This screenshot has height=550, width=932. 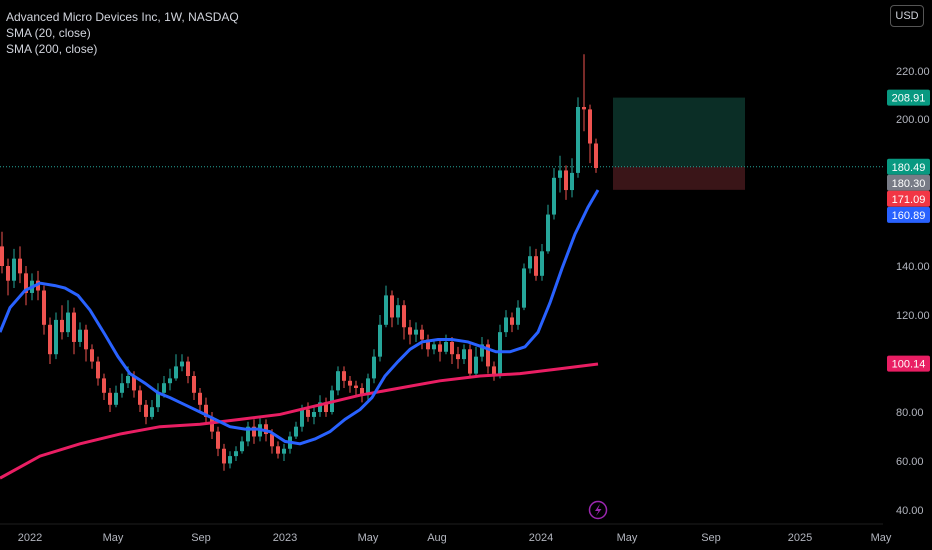 I want to click on long-position-zones, so click(x=679, y=143).